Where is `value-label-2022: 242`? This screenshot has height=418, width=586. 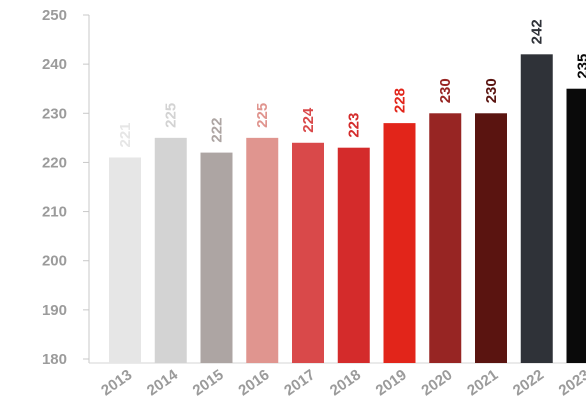 value-label-2022: 242 is located at coordinates (537, 31).